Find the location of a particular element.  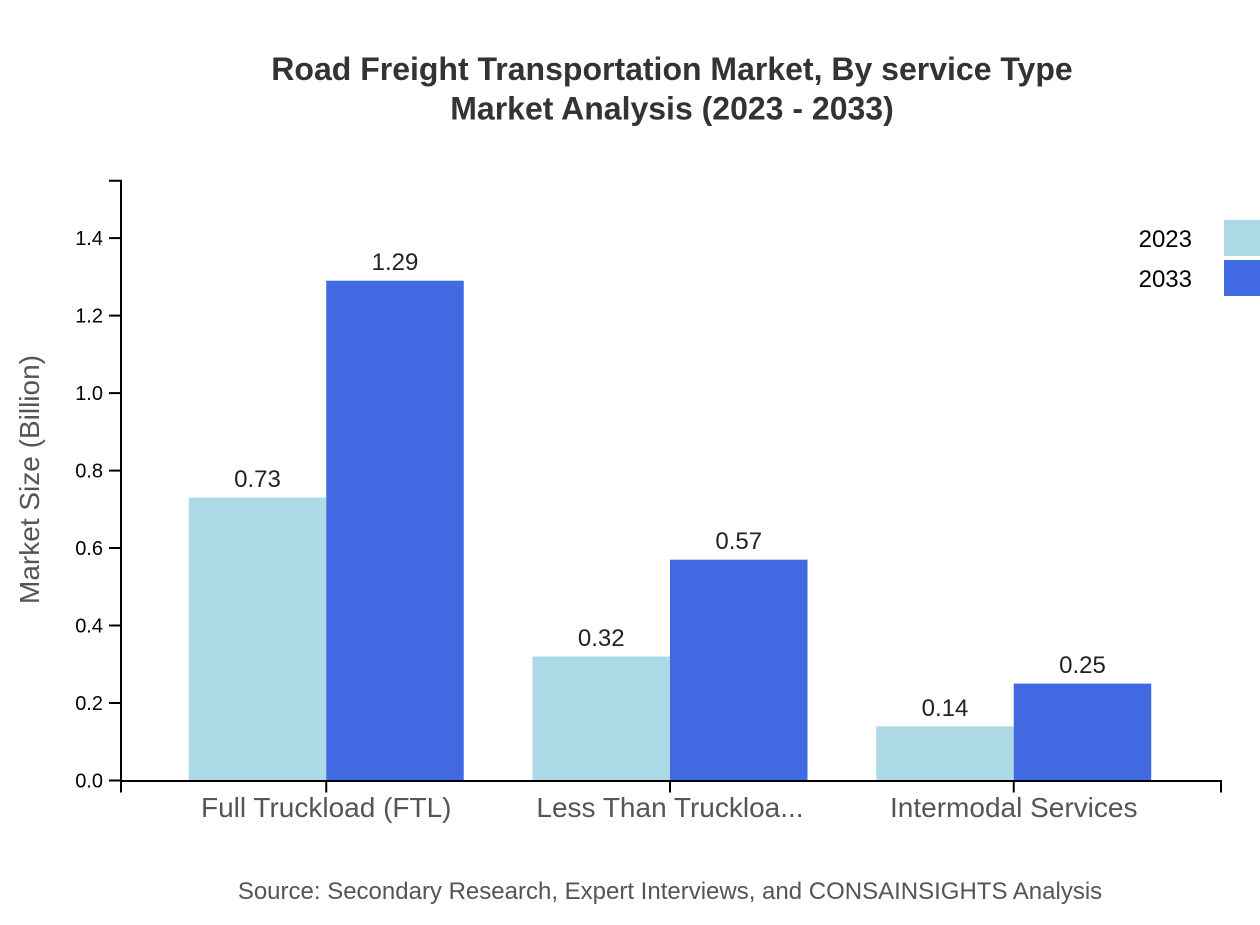

svg-text: 0.14 is located at coordinates (945, 708).